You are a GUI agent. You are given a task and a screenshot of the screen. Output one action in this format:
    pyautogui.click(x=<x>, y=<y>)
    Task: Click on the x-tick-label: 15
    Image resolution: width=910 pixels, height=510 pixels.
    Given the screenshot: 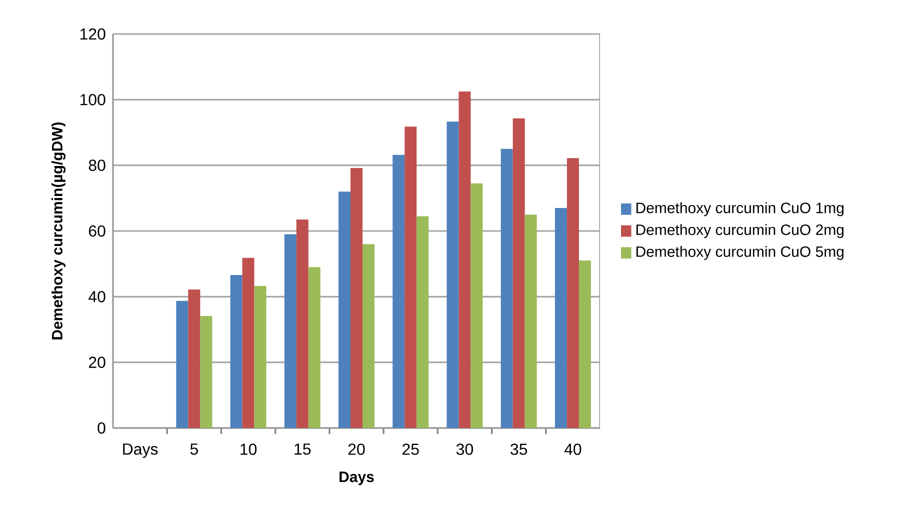 What is the action you would take?
    pyautogui.click(x=302, y=449)
    